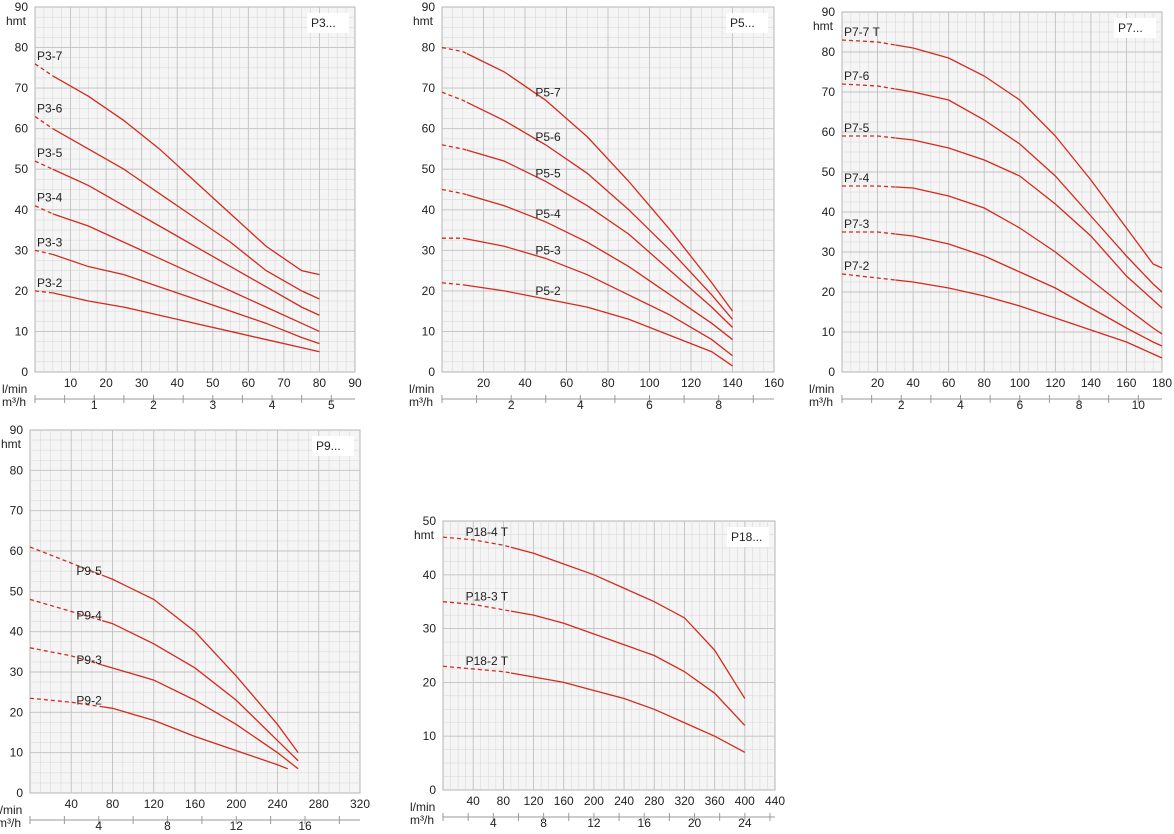 Image resolution: width=1174 pixels, height=834 pixels. Describe the element at coordinates (487, 532) in the screenshot. I see `series-label: P18-4 T` at that location.